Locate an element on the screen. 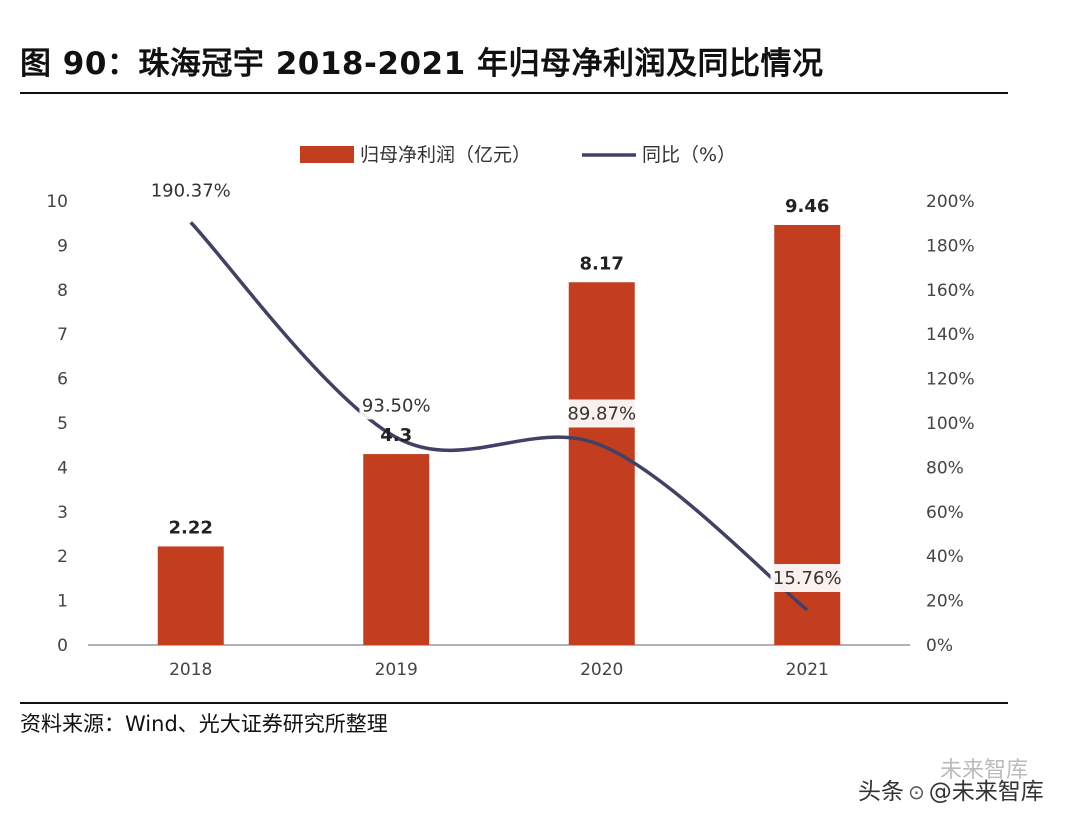 This screenshot has height=823, width=1080. line-label-2019: 93.50% is located at coordinates (396, 405).